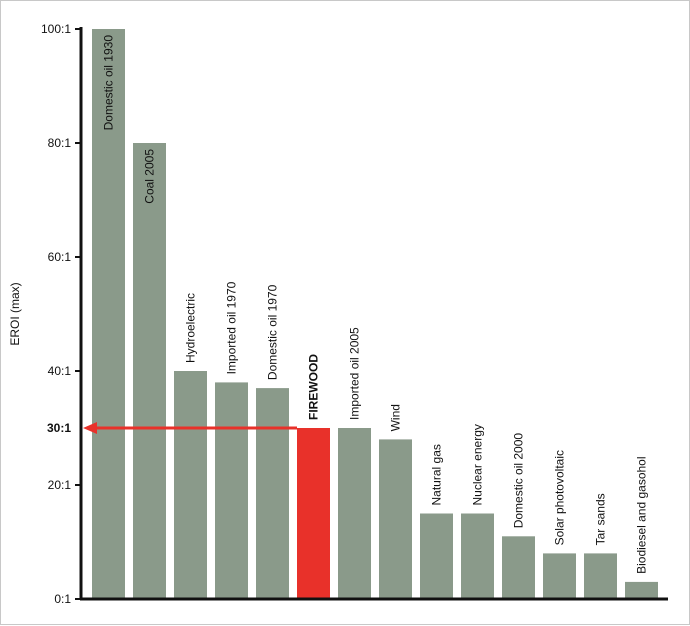  I want to click on bar-label: Imported oil 2005, so click(355, 373).